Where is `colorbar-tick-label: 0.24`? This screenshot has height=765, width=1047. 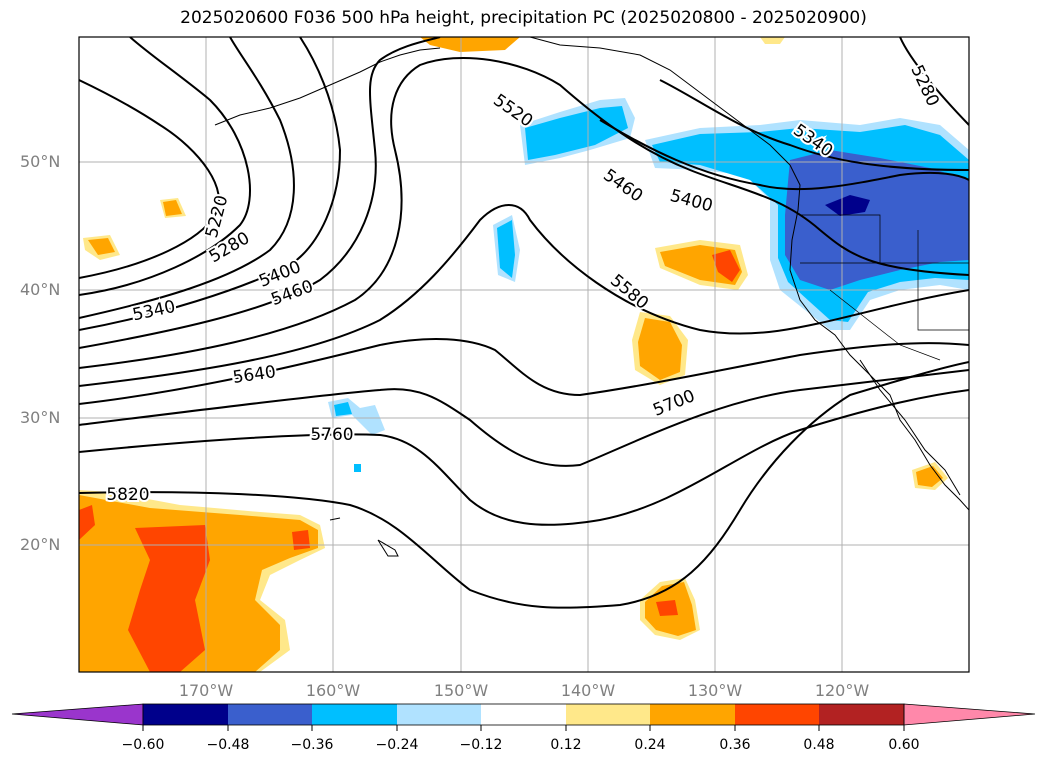 colorbar-tick-label: 0.24 is located at coordinates (650, 745).